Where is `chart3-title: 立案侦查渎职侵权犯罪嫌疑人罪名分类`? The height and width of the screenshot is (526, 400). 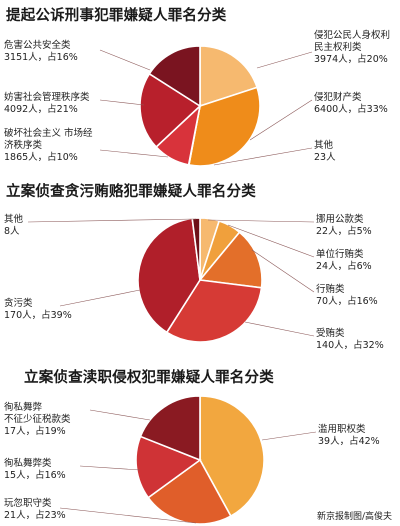
chart3-title: 立案侦查渎职侵权犯罪嫌疑人罪名分类 is located at coordinates (149, 377).